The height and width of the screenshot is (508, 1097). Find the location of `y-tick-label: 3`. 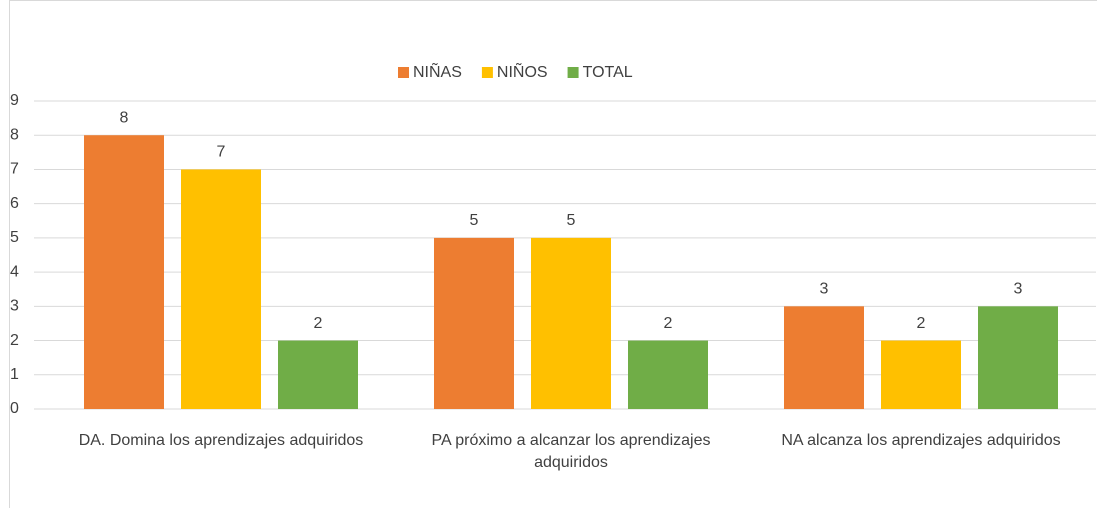

y-tick-label: 3 is located at coordinates (14, 306).